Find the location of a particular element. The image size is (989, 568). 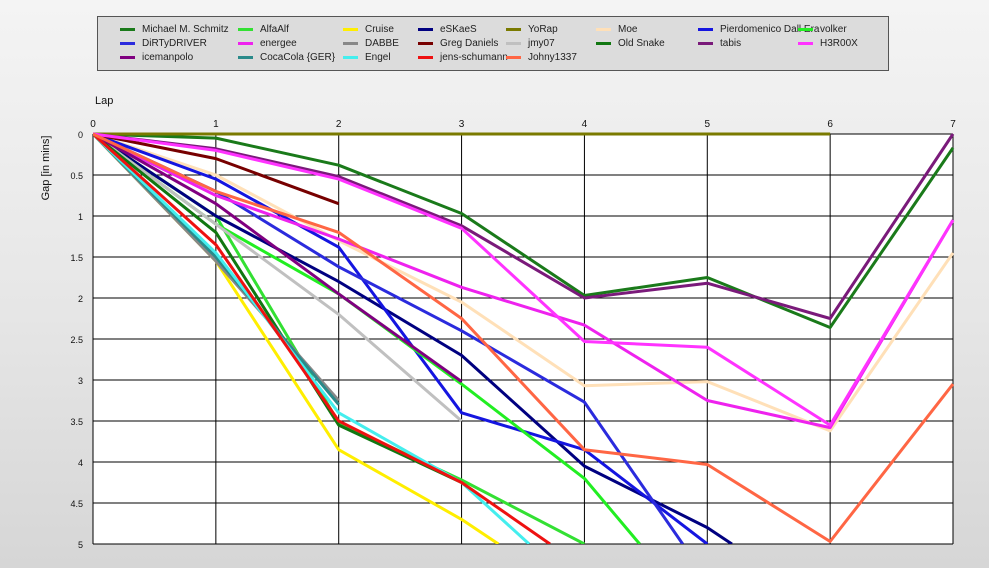

legend-label: YoRap is located at coordinates (543, 29).